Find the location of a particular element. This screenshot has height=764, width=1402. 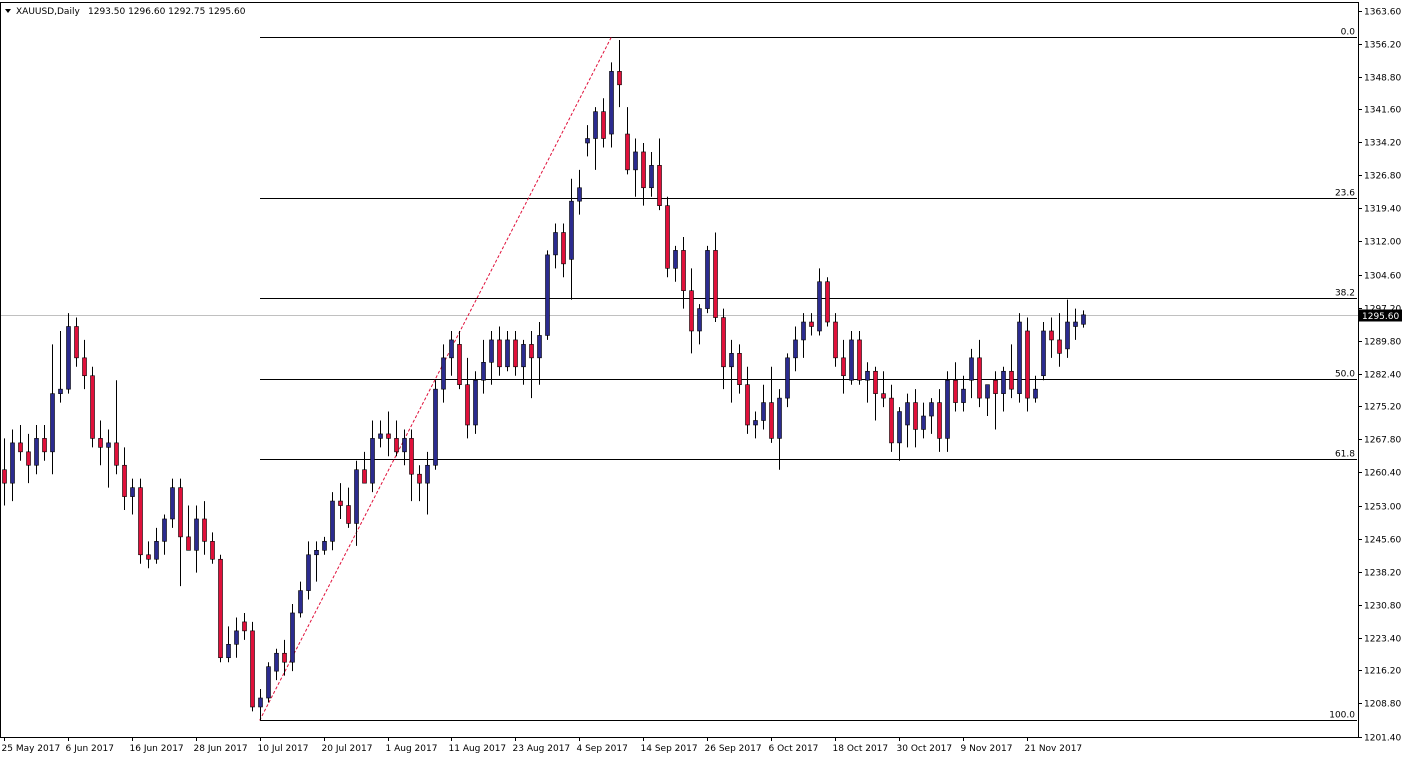

y-tick-label: 1312.00 is located at coordinates (1382, 243).